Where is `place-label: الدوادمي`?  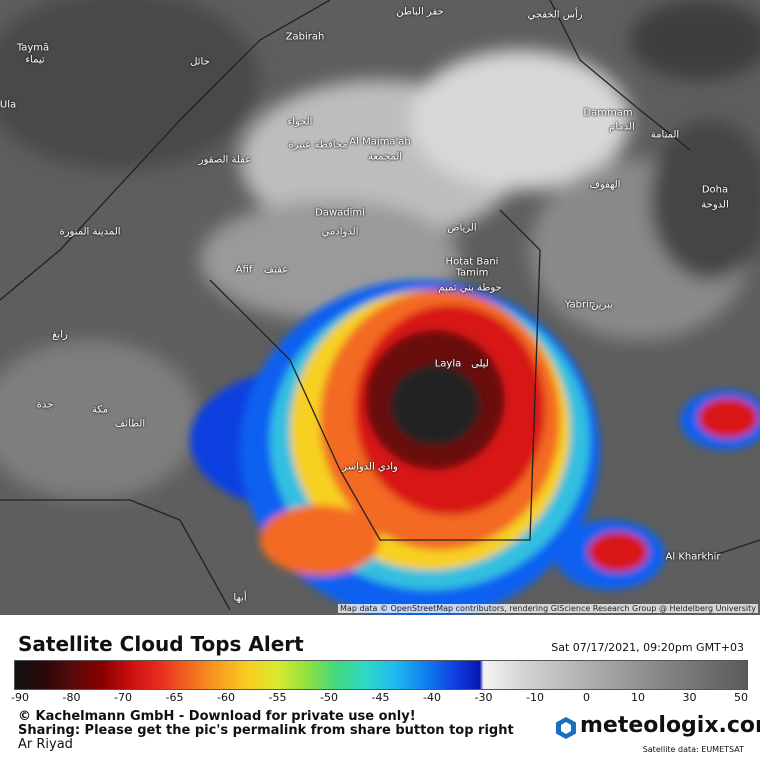 place-label: الدوادمي is located at coordinates (340, 232).